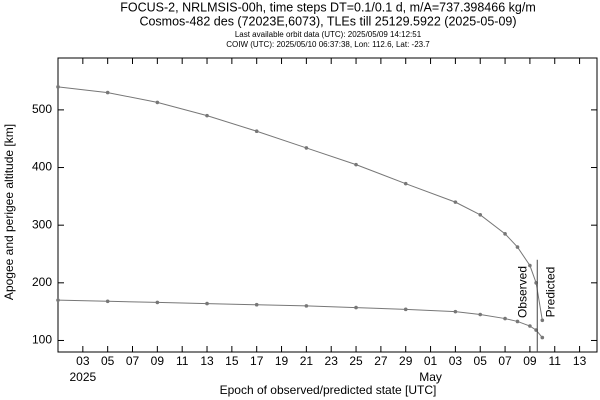 The image size is (600, 400). I want to click on annotation: Predicted, so click(550, 292).